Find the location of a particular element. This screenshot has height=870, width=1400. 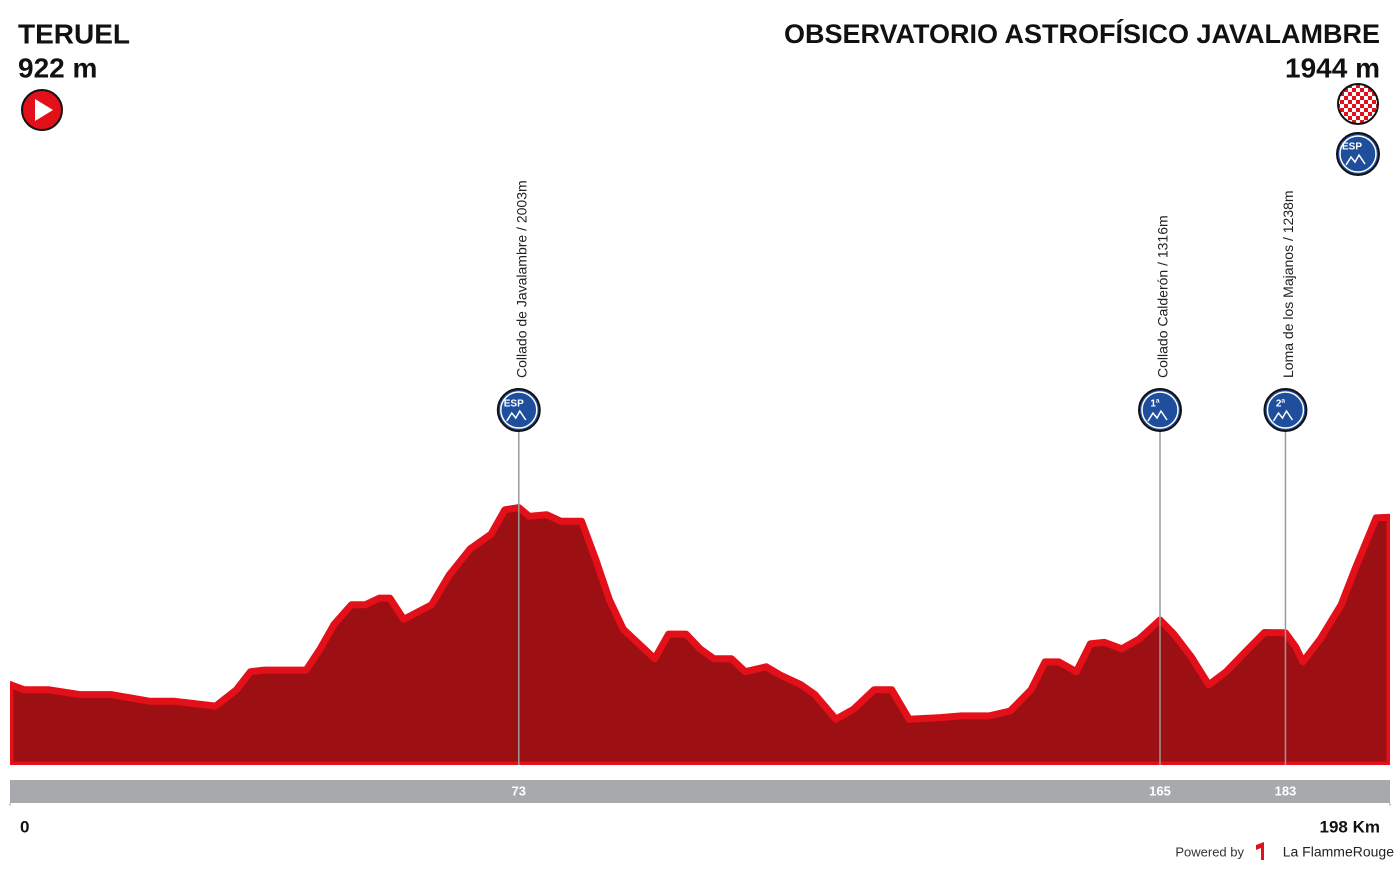

finish-elevation: 1944 m is located at coordinates (1332, 67).